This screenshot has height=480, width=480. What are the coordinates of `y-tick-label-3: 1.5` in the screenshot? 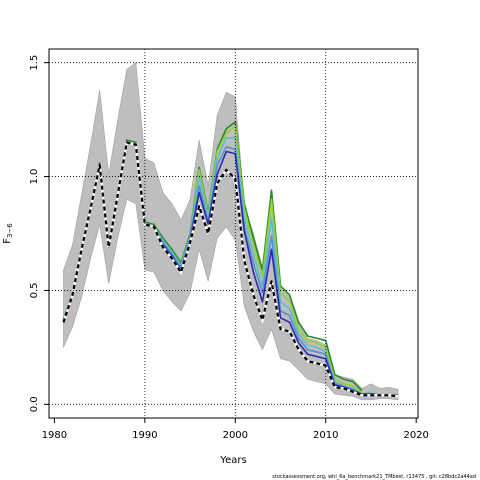 It's located at (34, 63).